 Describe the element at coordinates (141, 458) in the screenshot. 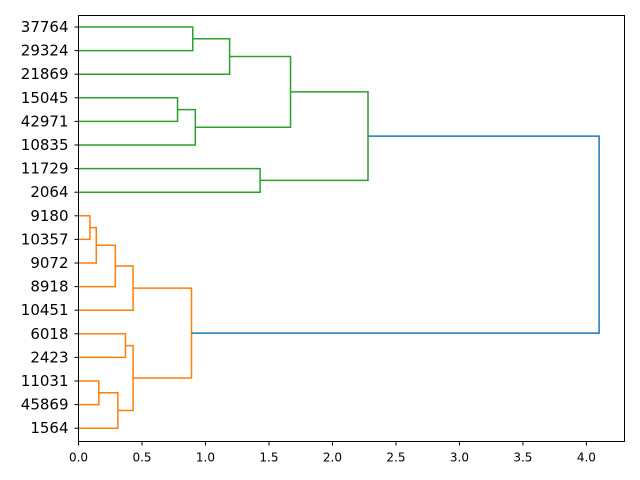

I see `x-tick-label: 0.5` at that location.